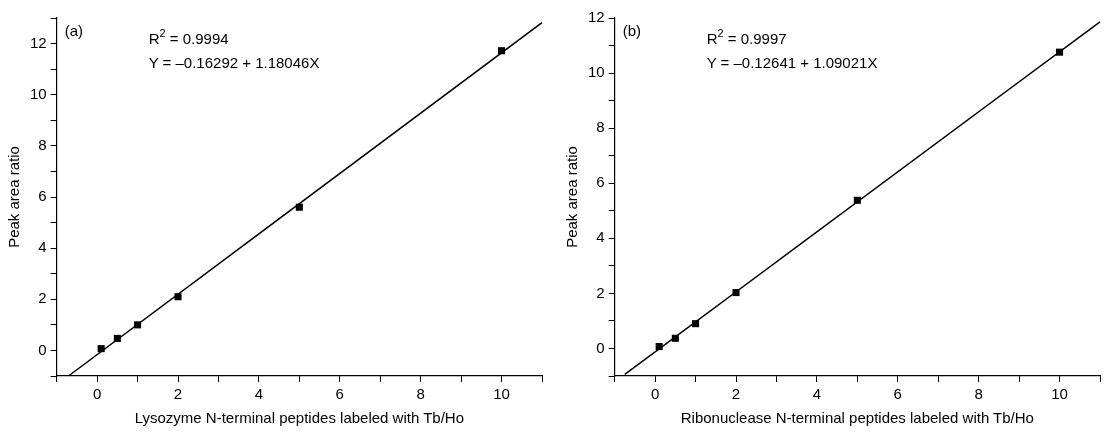  I want to click on annotation: Y = –0.12641 + 1.09021X, so click(792, 62).